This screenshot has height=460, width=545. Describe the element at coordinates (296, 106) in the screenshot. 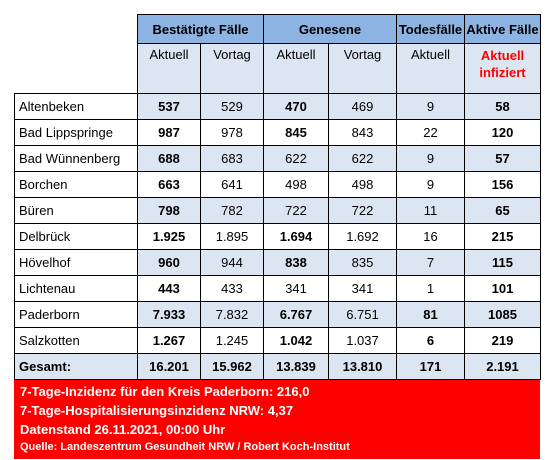

I see `cell-genesen-aktuell: 470` at that location.